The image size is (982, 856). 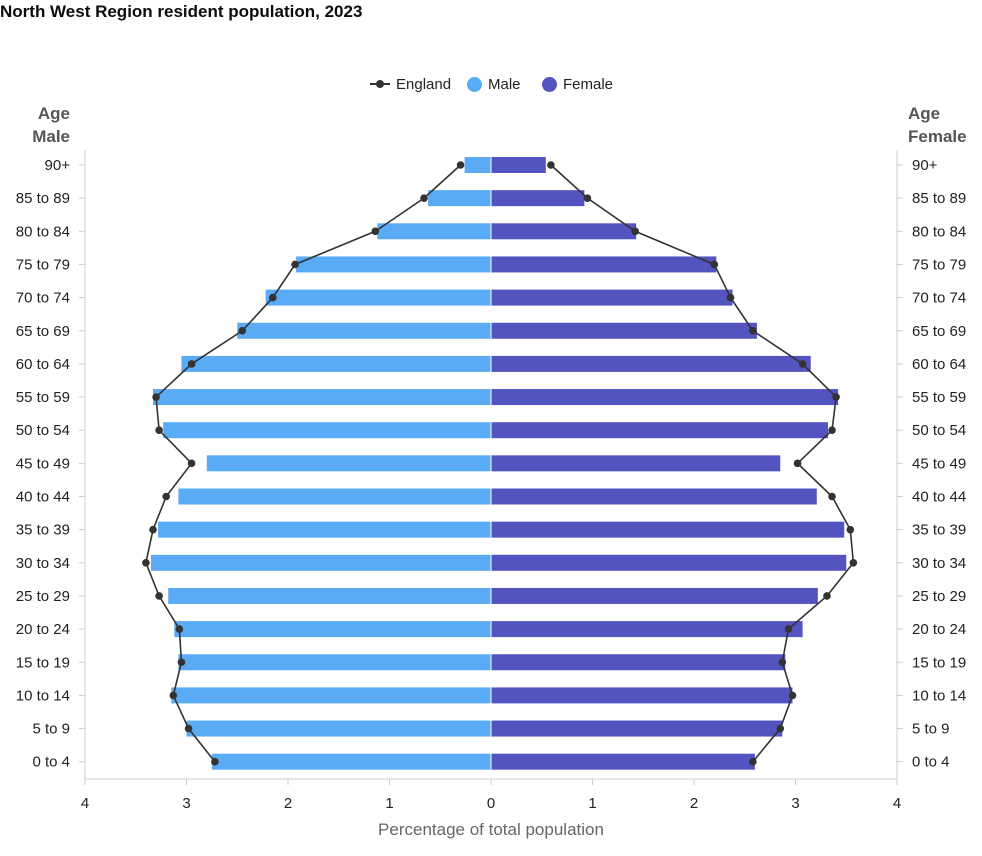 What do you see at coordinates (939, 662) in the screenshot?
I see `right-category-label: 15 to 19` at bounding box center [939, 662].